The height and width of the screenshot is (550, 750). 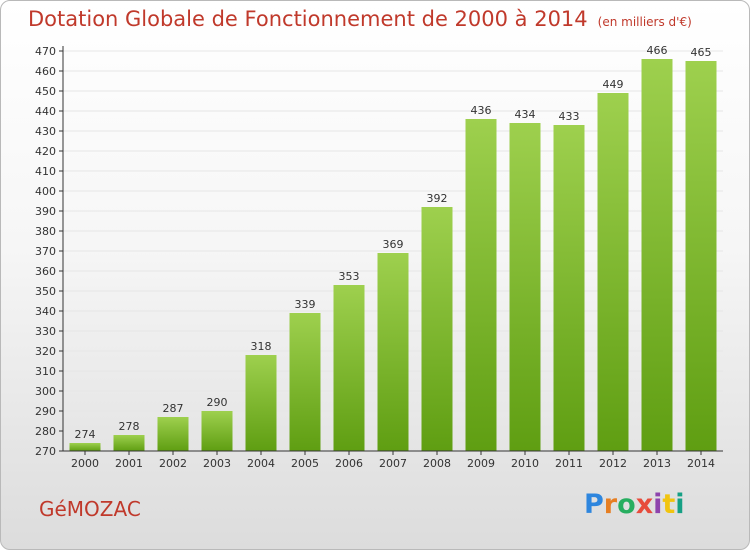 I want to click on x-tick-label: 2001, so click(x=129, y=463).